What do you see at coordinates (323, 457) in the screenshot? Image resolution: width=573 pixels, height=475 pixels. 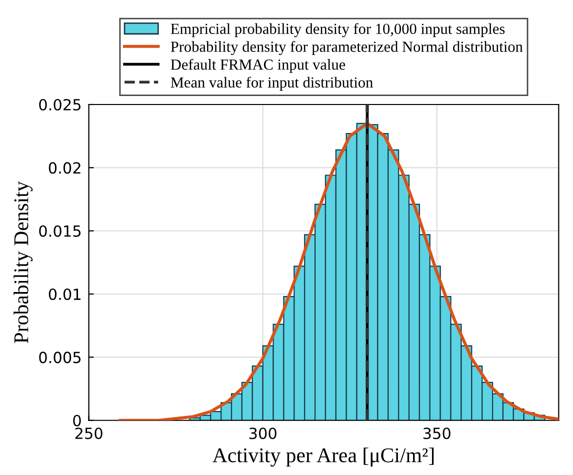 I see `x-axis-title: Activity per Area [μCi/m²]` at bounding box center [323, 457].